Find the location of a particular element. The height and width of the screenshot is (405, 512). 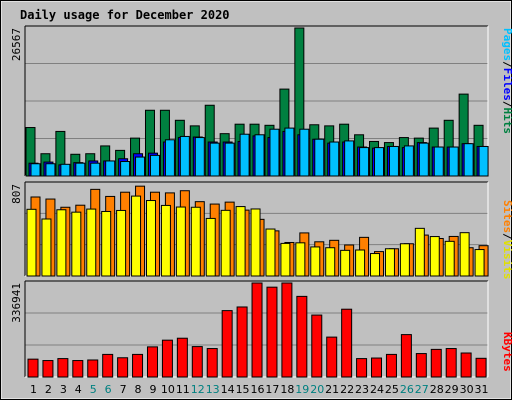

day-label-25: 25 is located at coordinates (392, 389).